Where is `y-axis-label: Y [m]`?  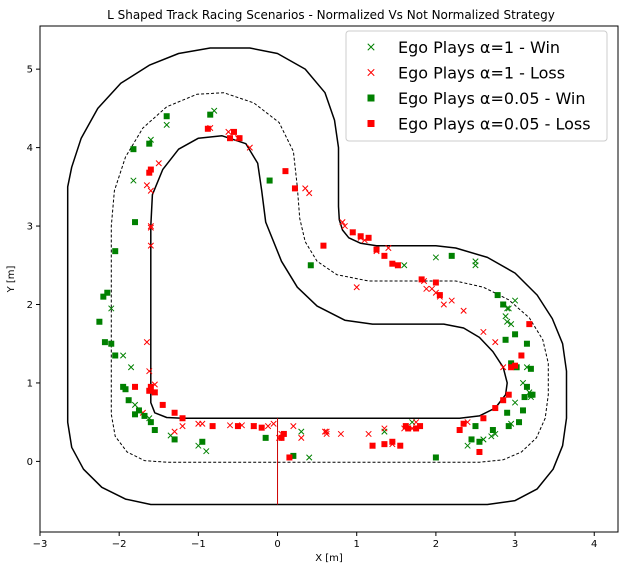
y-axis-label: Y [m] is located at coordinates (11, 279).